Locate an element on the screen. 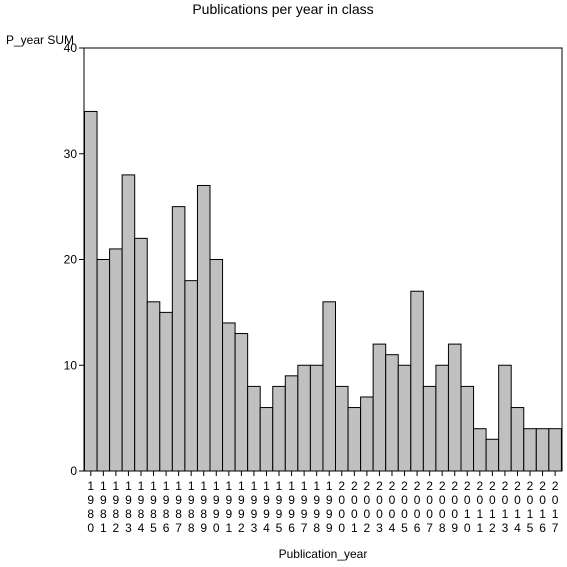 The width and height of the screenshot is (567, 567). bar-1999 is located at coordinates (329, 386).